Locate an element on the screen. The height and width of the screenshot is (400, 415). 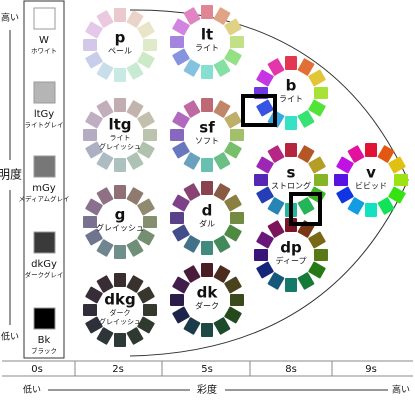
gray-column is located at coordinates (44, 179).